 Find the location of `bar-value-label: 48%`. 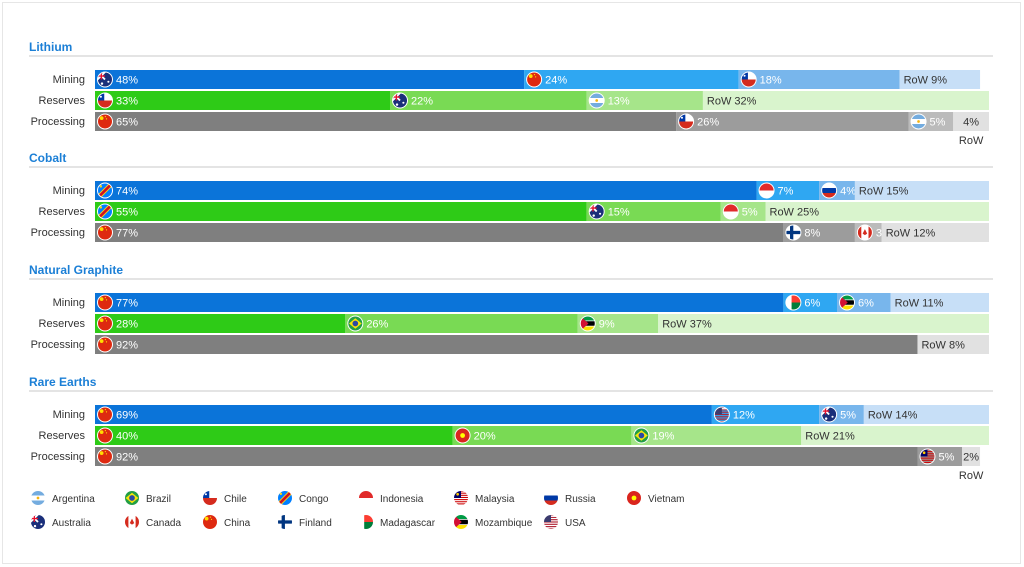

bar-value-label: 48% is located at coordinates (127, 81).